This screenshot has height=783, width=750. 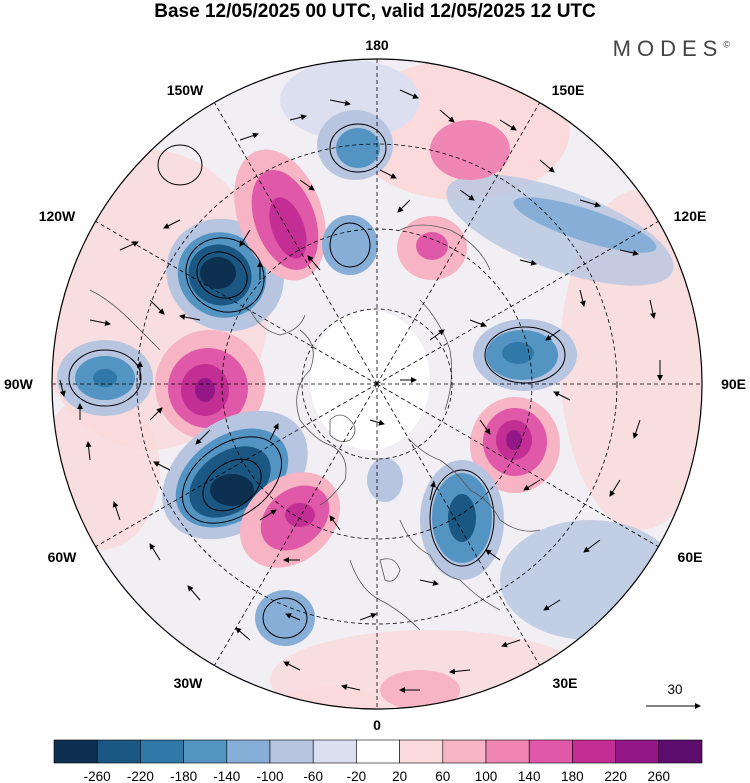 What do you see at coordinates (568, 90) in the screenshot?
I see `lon-label-150e: 150E` at bounding box center [568, 90].